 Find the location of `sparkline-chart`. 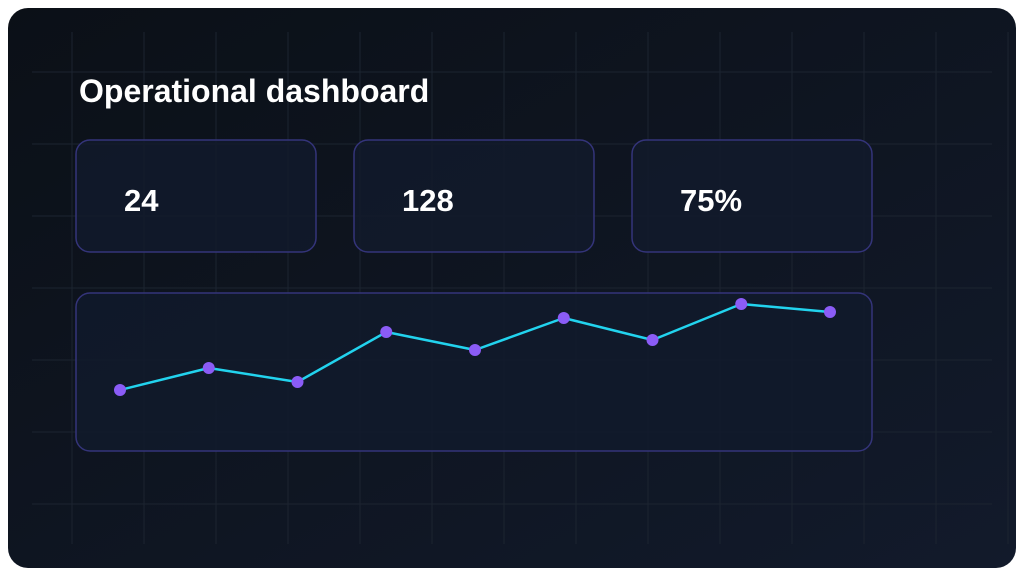

sparkline-chart is located at coordinates (475, 347).